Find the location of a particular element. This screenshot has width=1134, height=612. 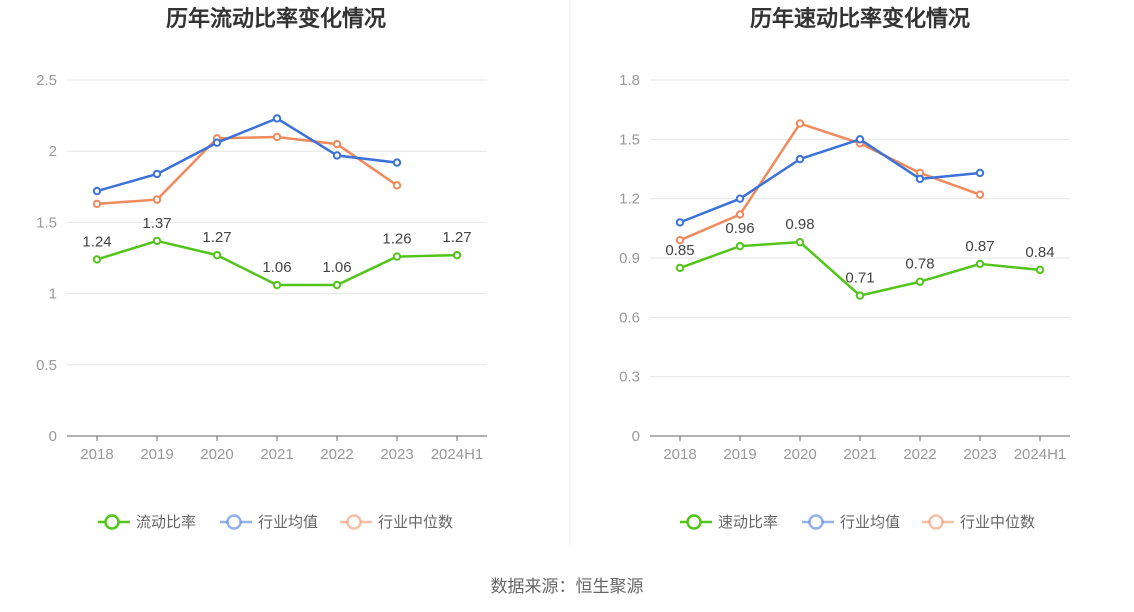

y-tick-label: 0.9 is located at coordinates (629, 258).